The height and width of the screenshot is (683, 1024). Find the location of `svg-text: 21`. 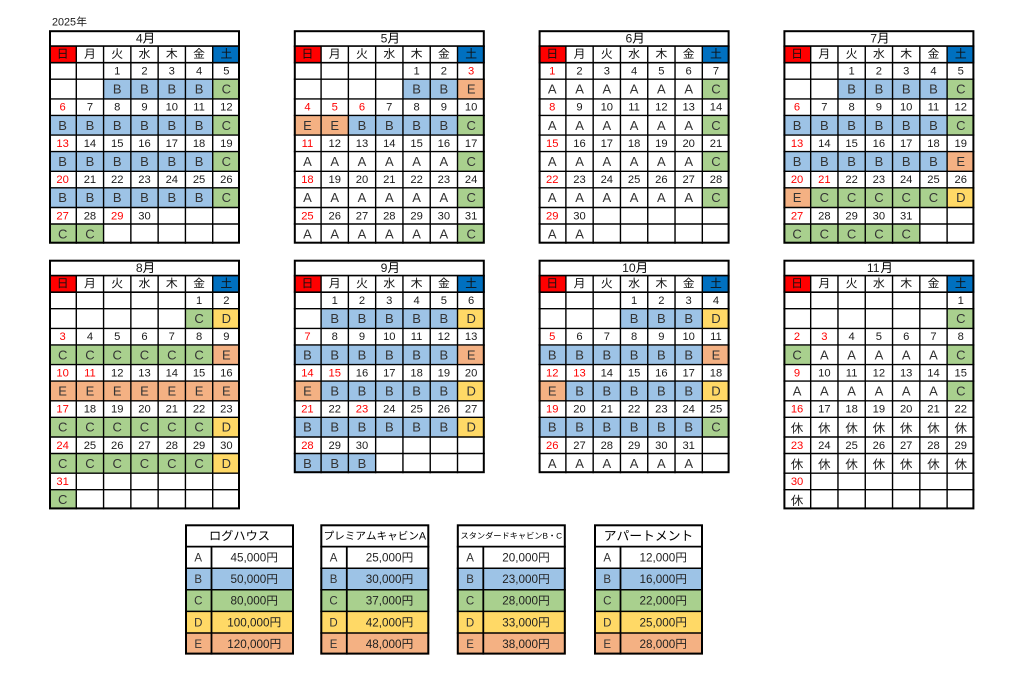

svg-text: 21 is located at coordinates (933, 410).